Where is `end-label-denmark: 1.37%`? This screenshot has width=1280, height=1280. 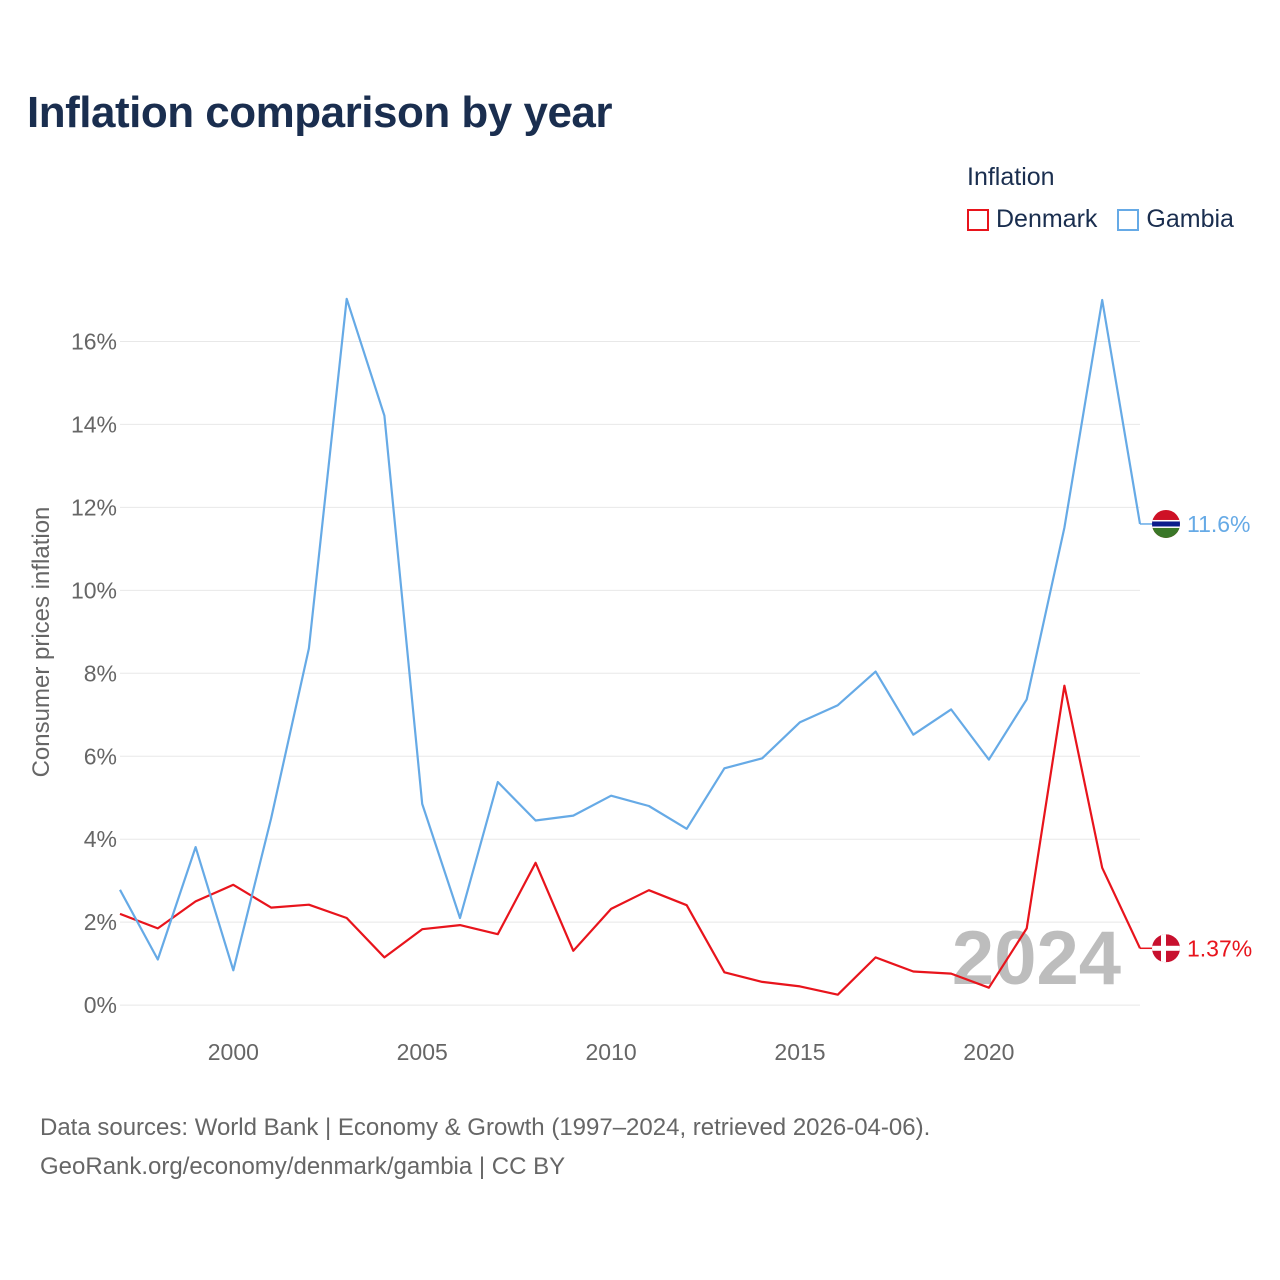 end-label-denmark: 1.37% is located at coordinates (1219, 948).